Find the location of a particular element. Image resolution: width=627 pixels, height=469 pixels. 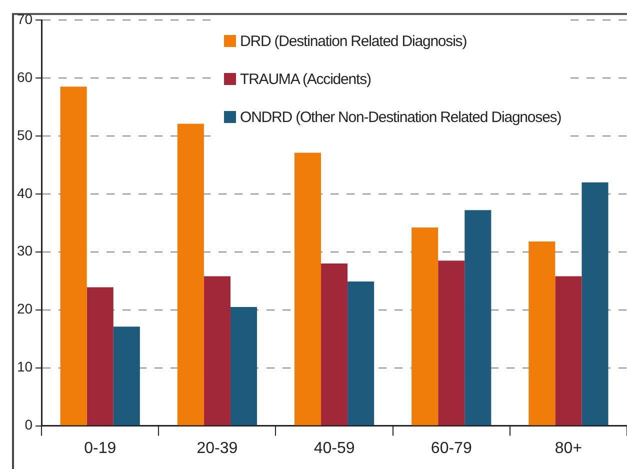

y-tick-label: 20 is located at coordinates (24, 308).